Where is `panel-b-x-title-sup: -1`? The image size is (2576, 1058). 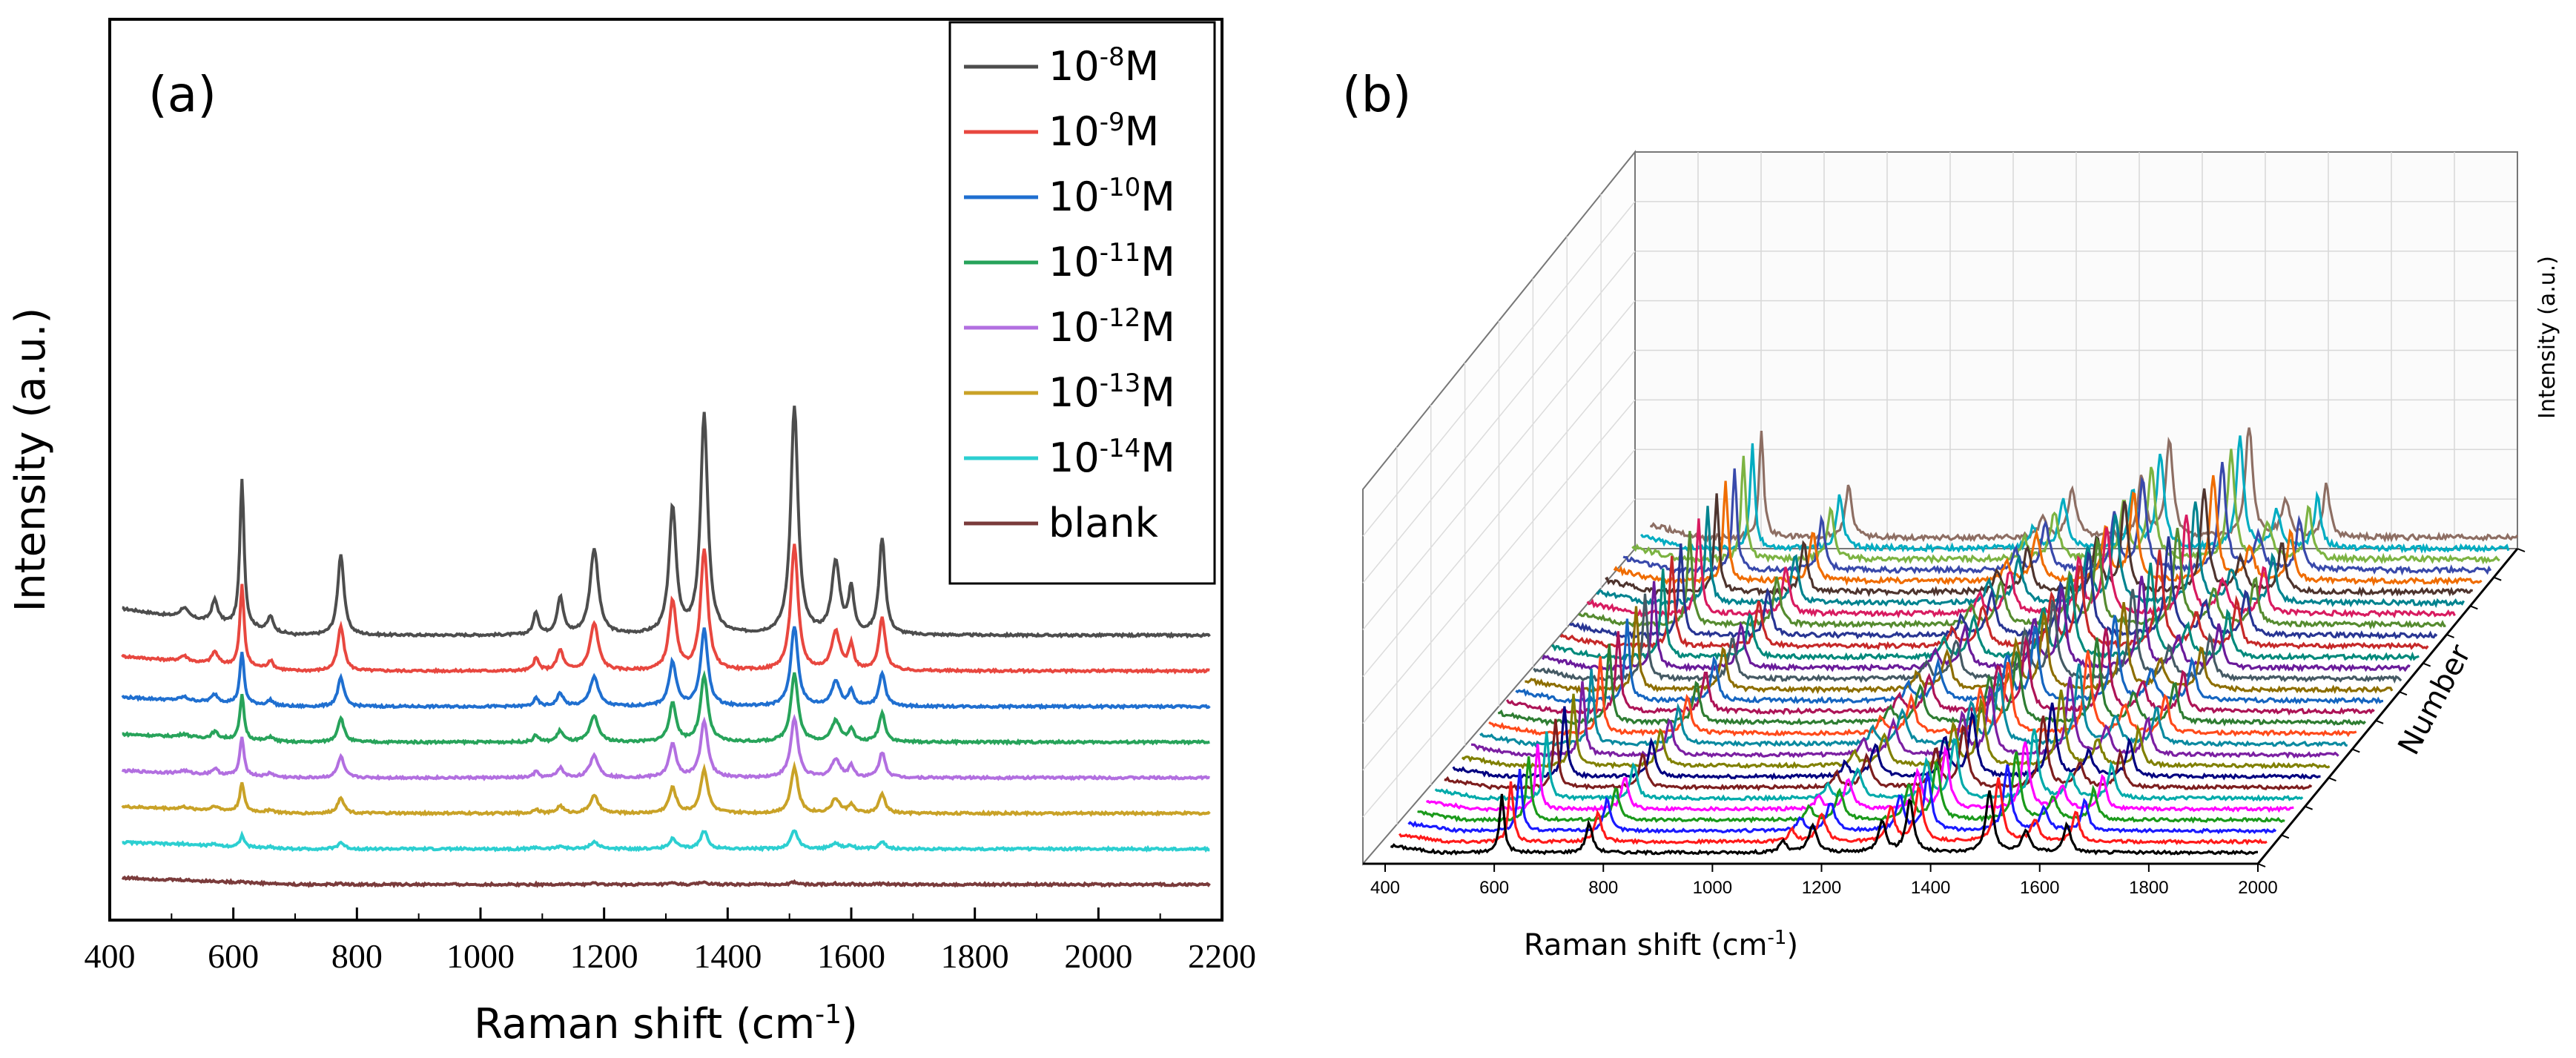
panel-b-x-title-sup: -1 is located at coordinates (1777, 938).